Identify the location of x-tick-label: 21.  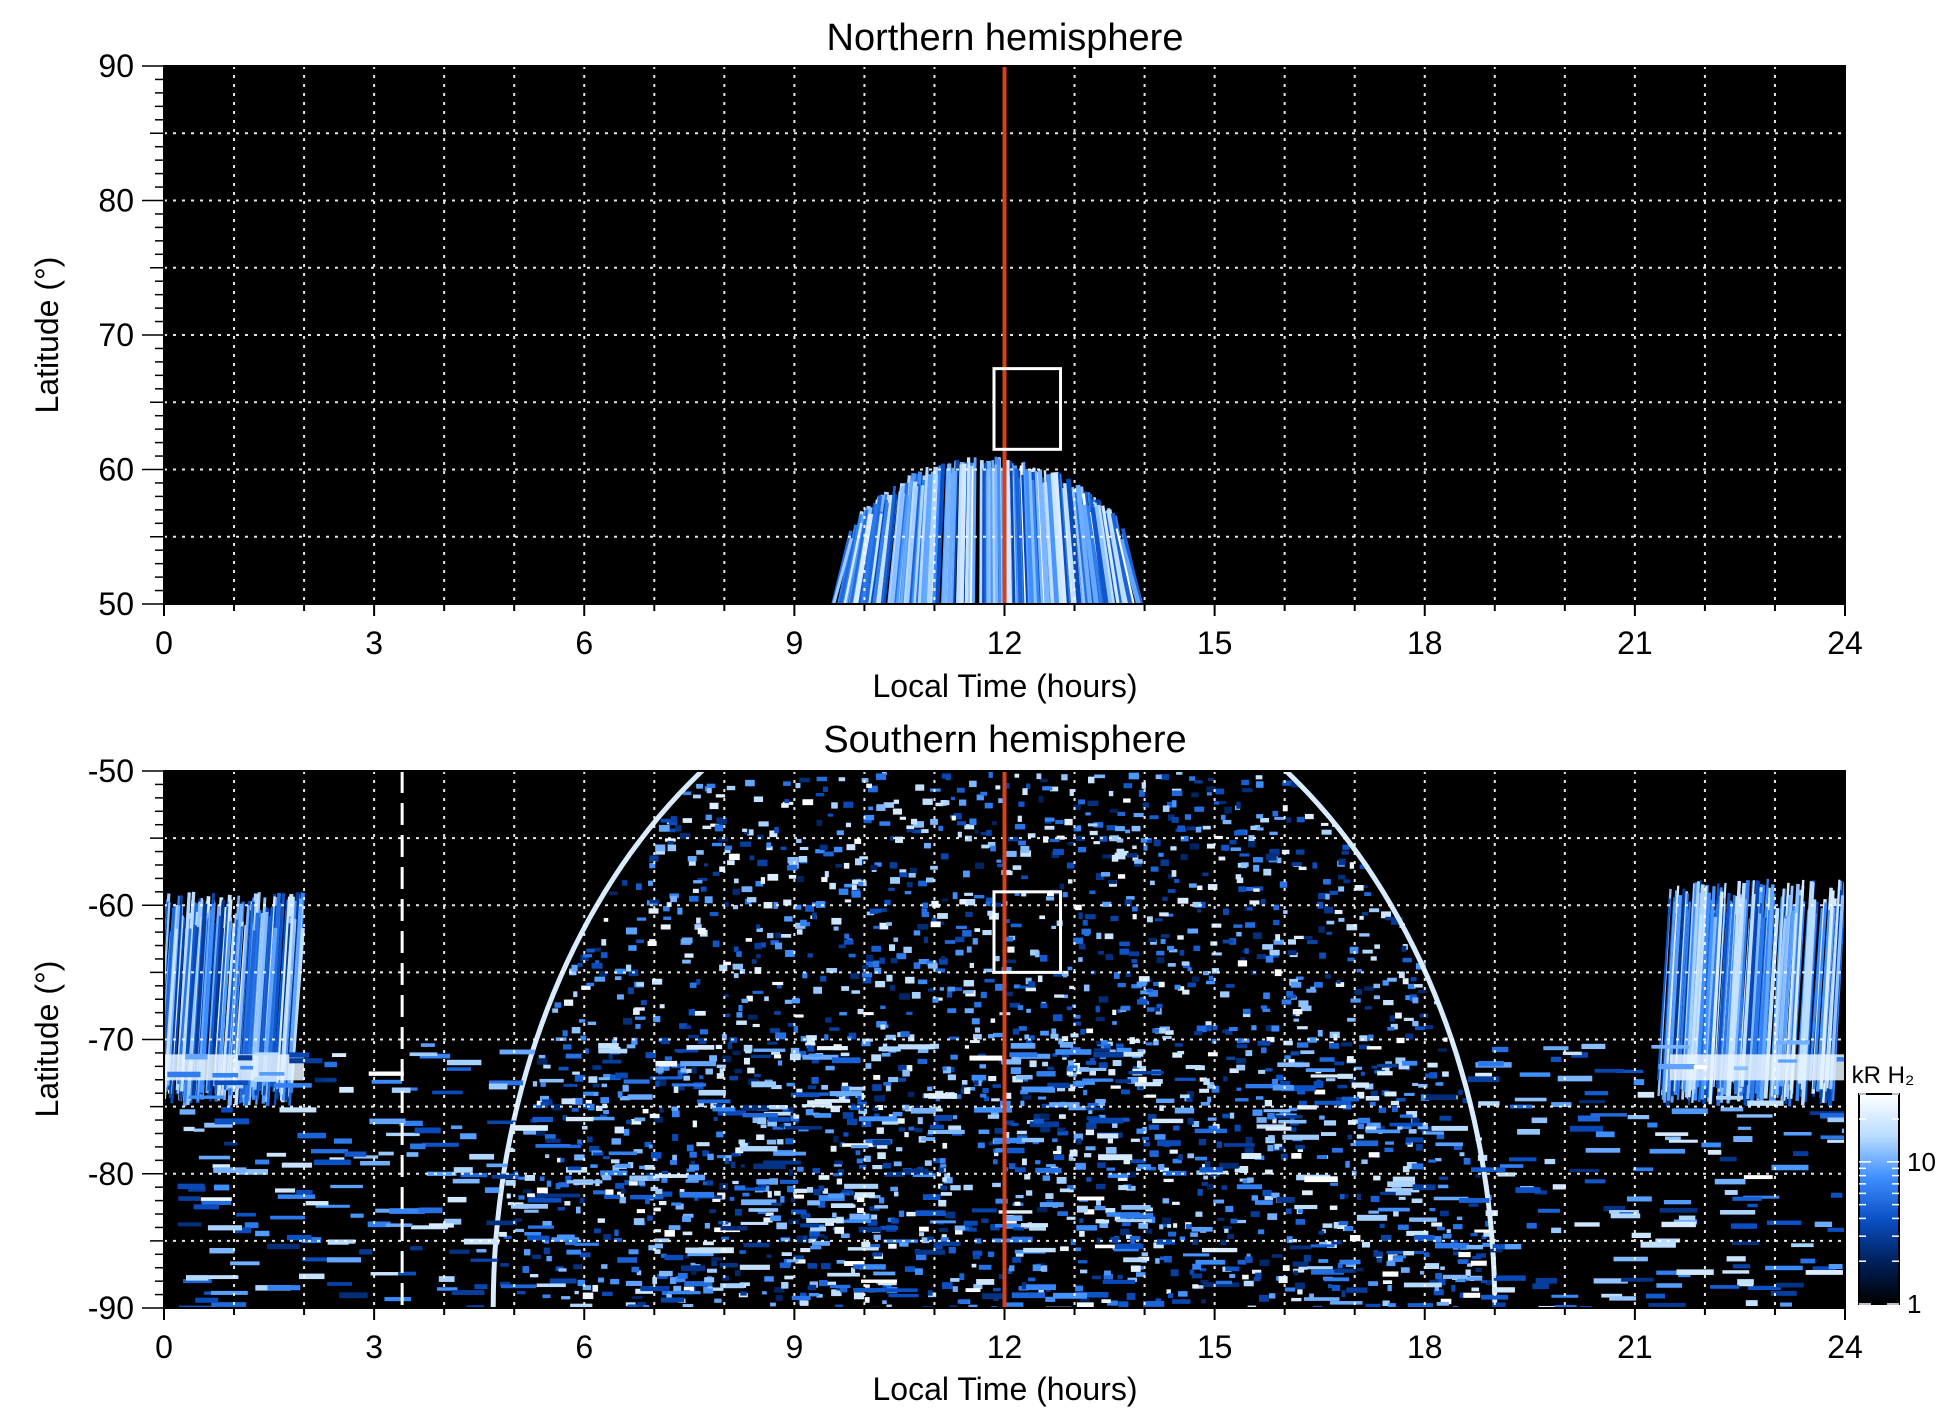
(1635, 1347).